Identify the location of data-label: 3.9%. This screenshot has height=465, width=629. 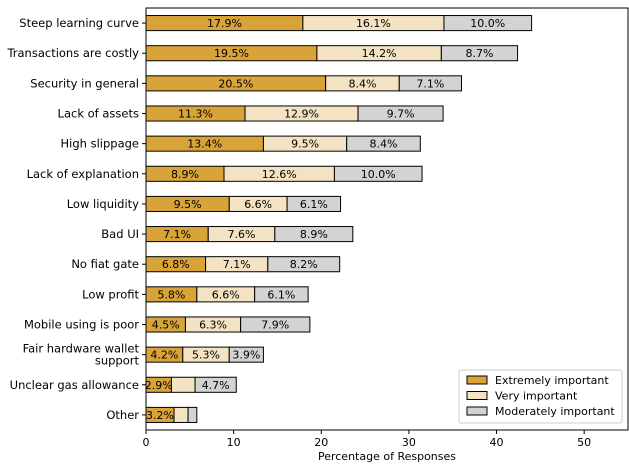
(246, 355).